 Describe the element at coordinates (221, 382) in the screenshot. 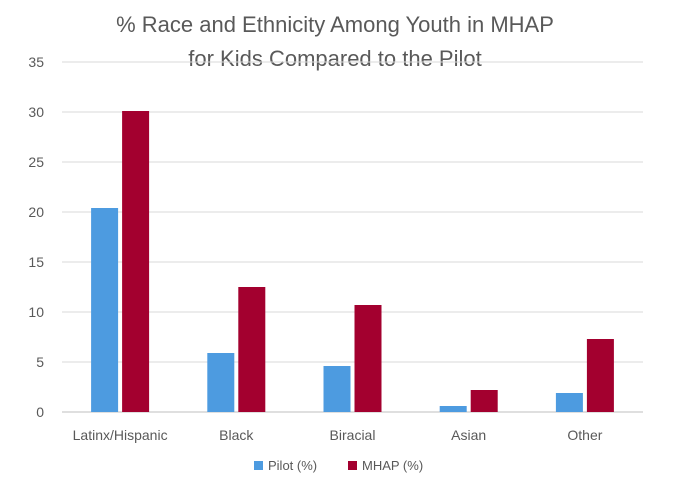

I see `bar-pilot-black` at that location.